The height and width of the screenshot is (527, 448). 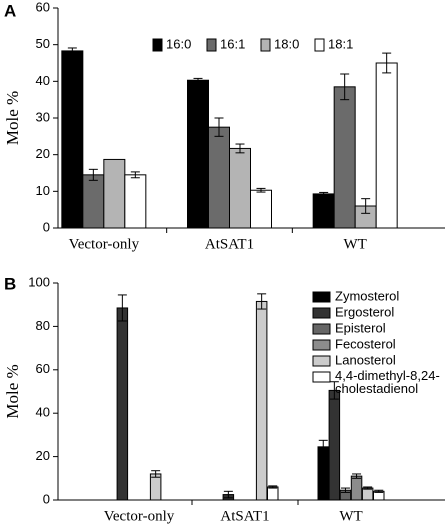 What do you see at coordinates (232, 43) in the screenshot?
I see `legend-label: 16:1` at bounding box center [232, 43].